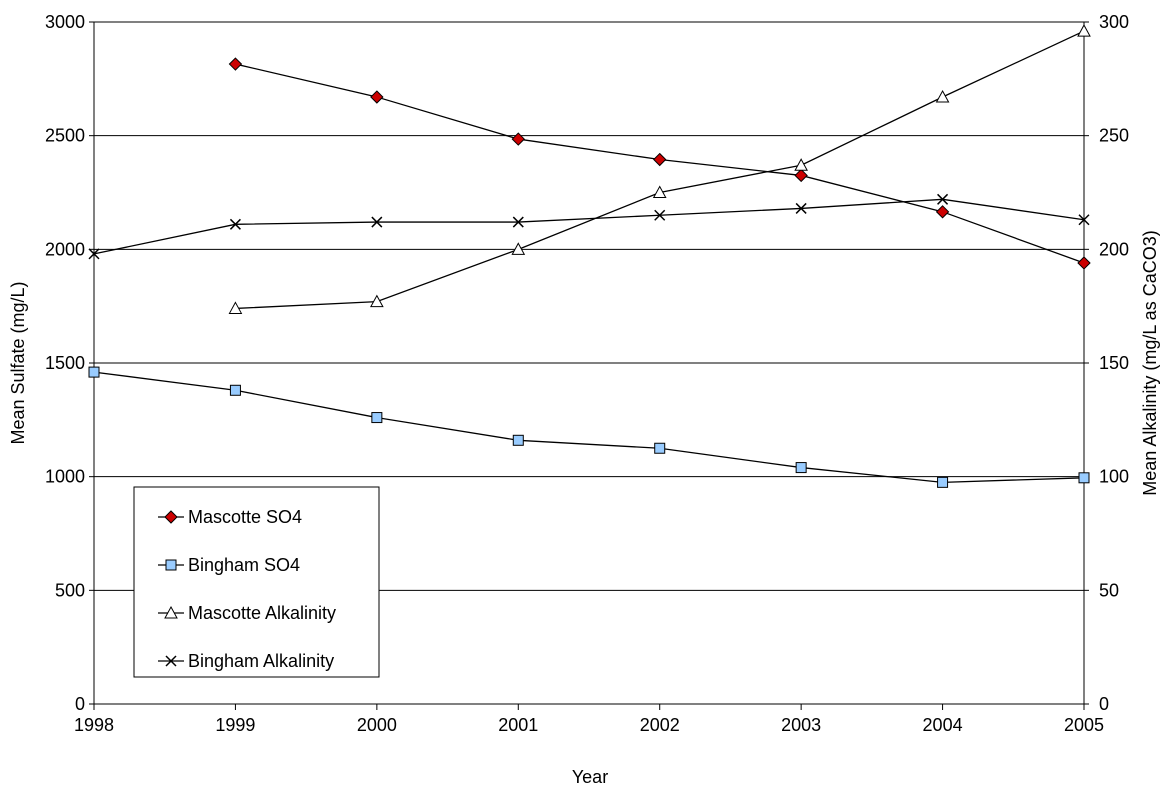 This screenshot has height=790, width=1168. What do you see at coordinates (1114, 363) in the screenshot?
I see `y2-tick-label: 150` at bounding box center [1114, 363].